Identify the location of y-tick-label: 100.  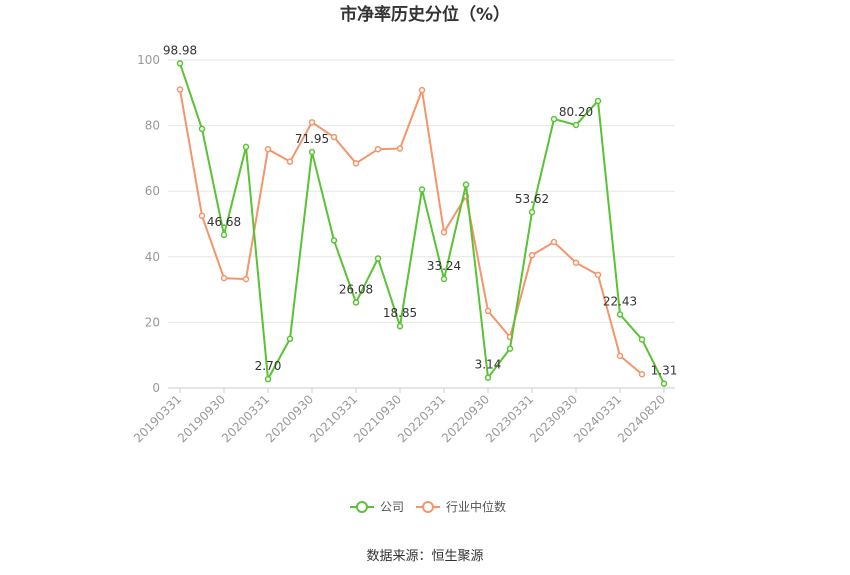
(148, 60).